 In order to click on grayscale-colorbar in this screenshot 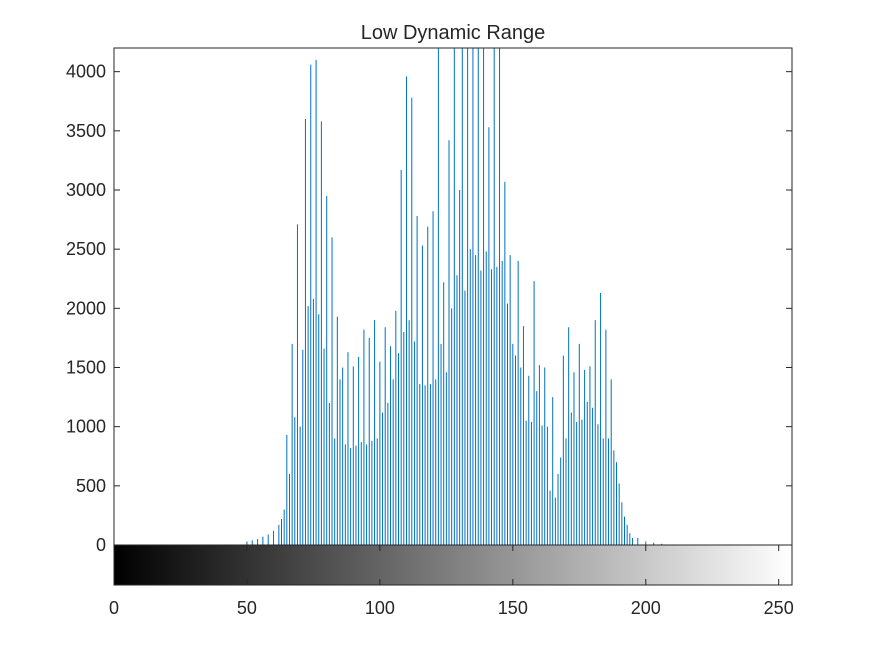, I will do `click(453, 565)`.